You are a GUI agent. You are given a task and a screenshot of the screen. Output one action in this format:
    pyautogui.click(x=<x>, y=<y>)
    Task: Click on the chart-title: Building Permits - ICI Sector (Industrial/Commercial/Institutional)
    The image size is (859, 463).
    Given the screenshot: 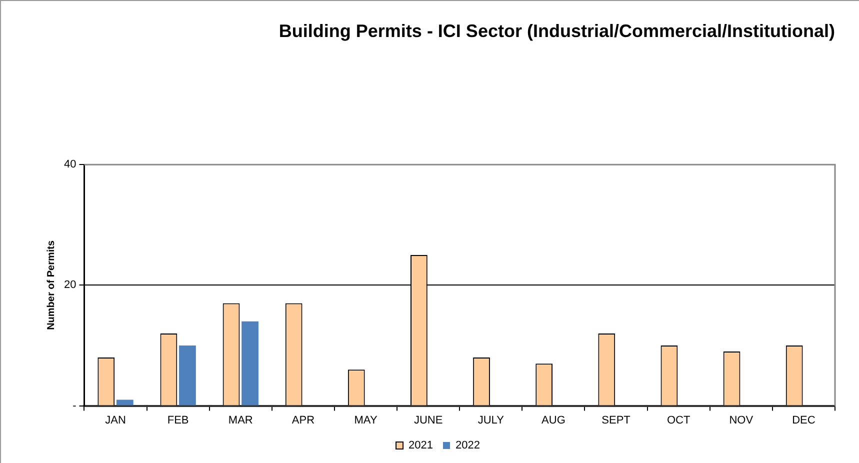 What is the action you would take?
    pyautogui.click(x=556, y=30)
    